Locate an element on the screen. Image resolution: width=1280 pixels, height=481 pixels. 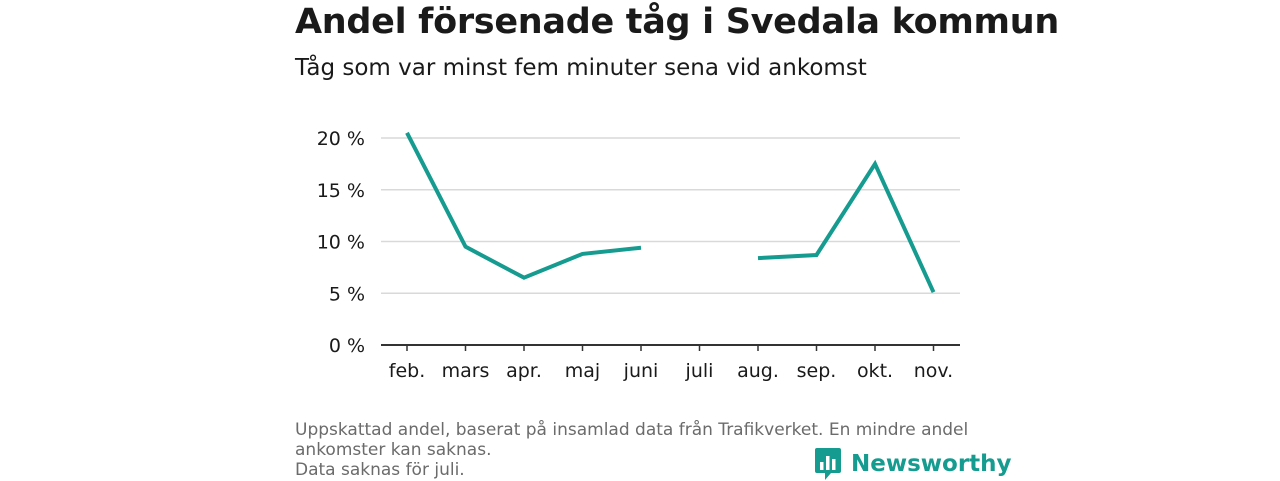
y-tick-label: 15 % is located at coordinates (341, 191).